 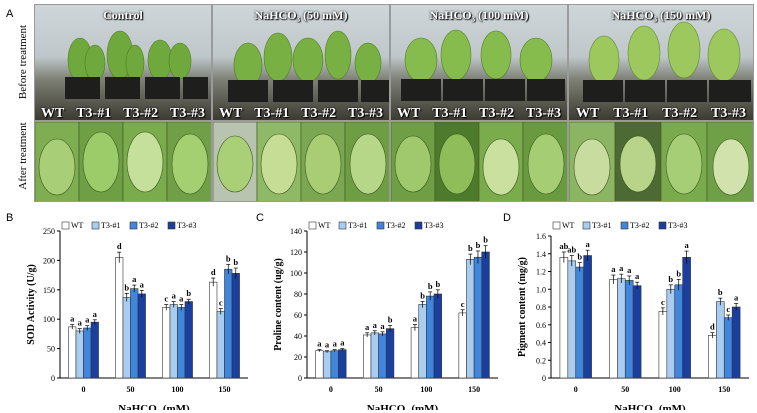 I want to click on y-tick-label: 40, so click(x=298, y=336).